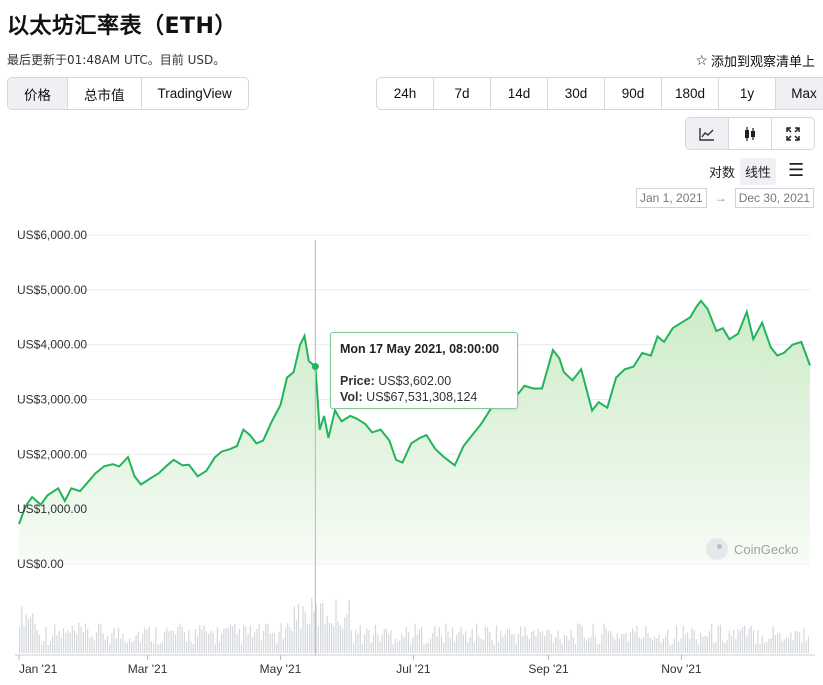  What do you see at coordinates (750, 133) in the screenshot?
I see `candlestick-button` at bounding box center [750, 133].